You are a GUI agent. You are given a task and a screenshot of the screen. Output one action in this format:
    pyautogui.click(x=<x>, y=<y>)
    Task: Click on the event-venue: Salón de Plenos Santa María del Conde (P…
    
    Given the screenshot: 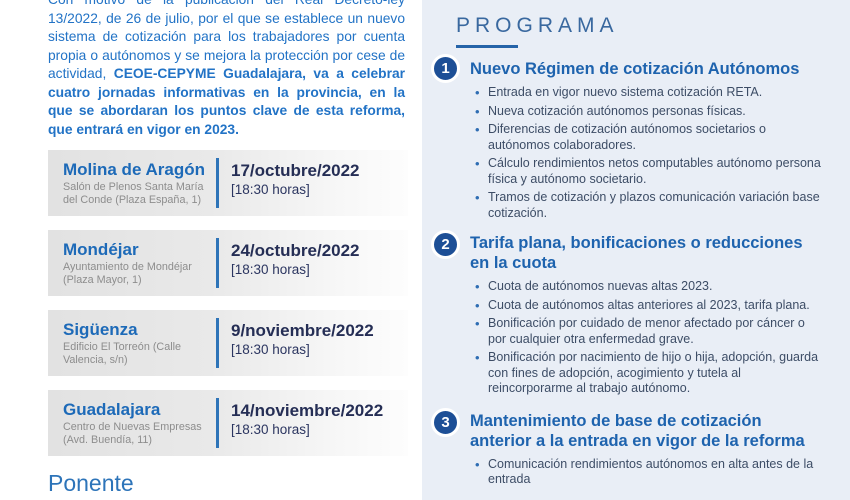 What is the action you would take?
    pyautogui.click(x=133, y=193)
    